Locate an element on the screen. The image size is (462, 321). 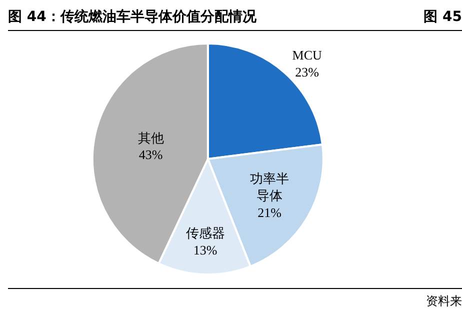
data-label: 21% is located at coordinates (270, 212).